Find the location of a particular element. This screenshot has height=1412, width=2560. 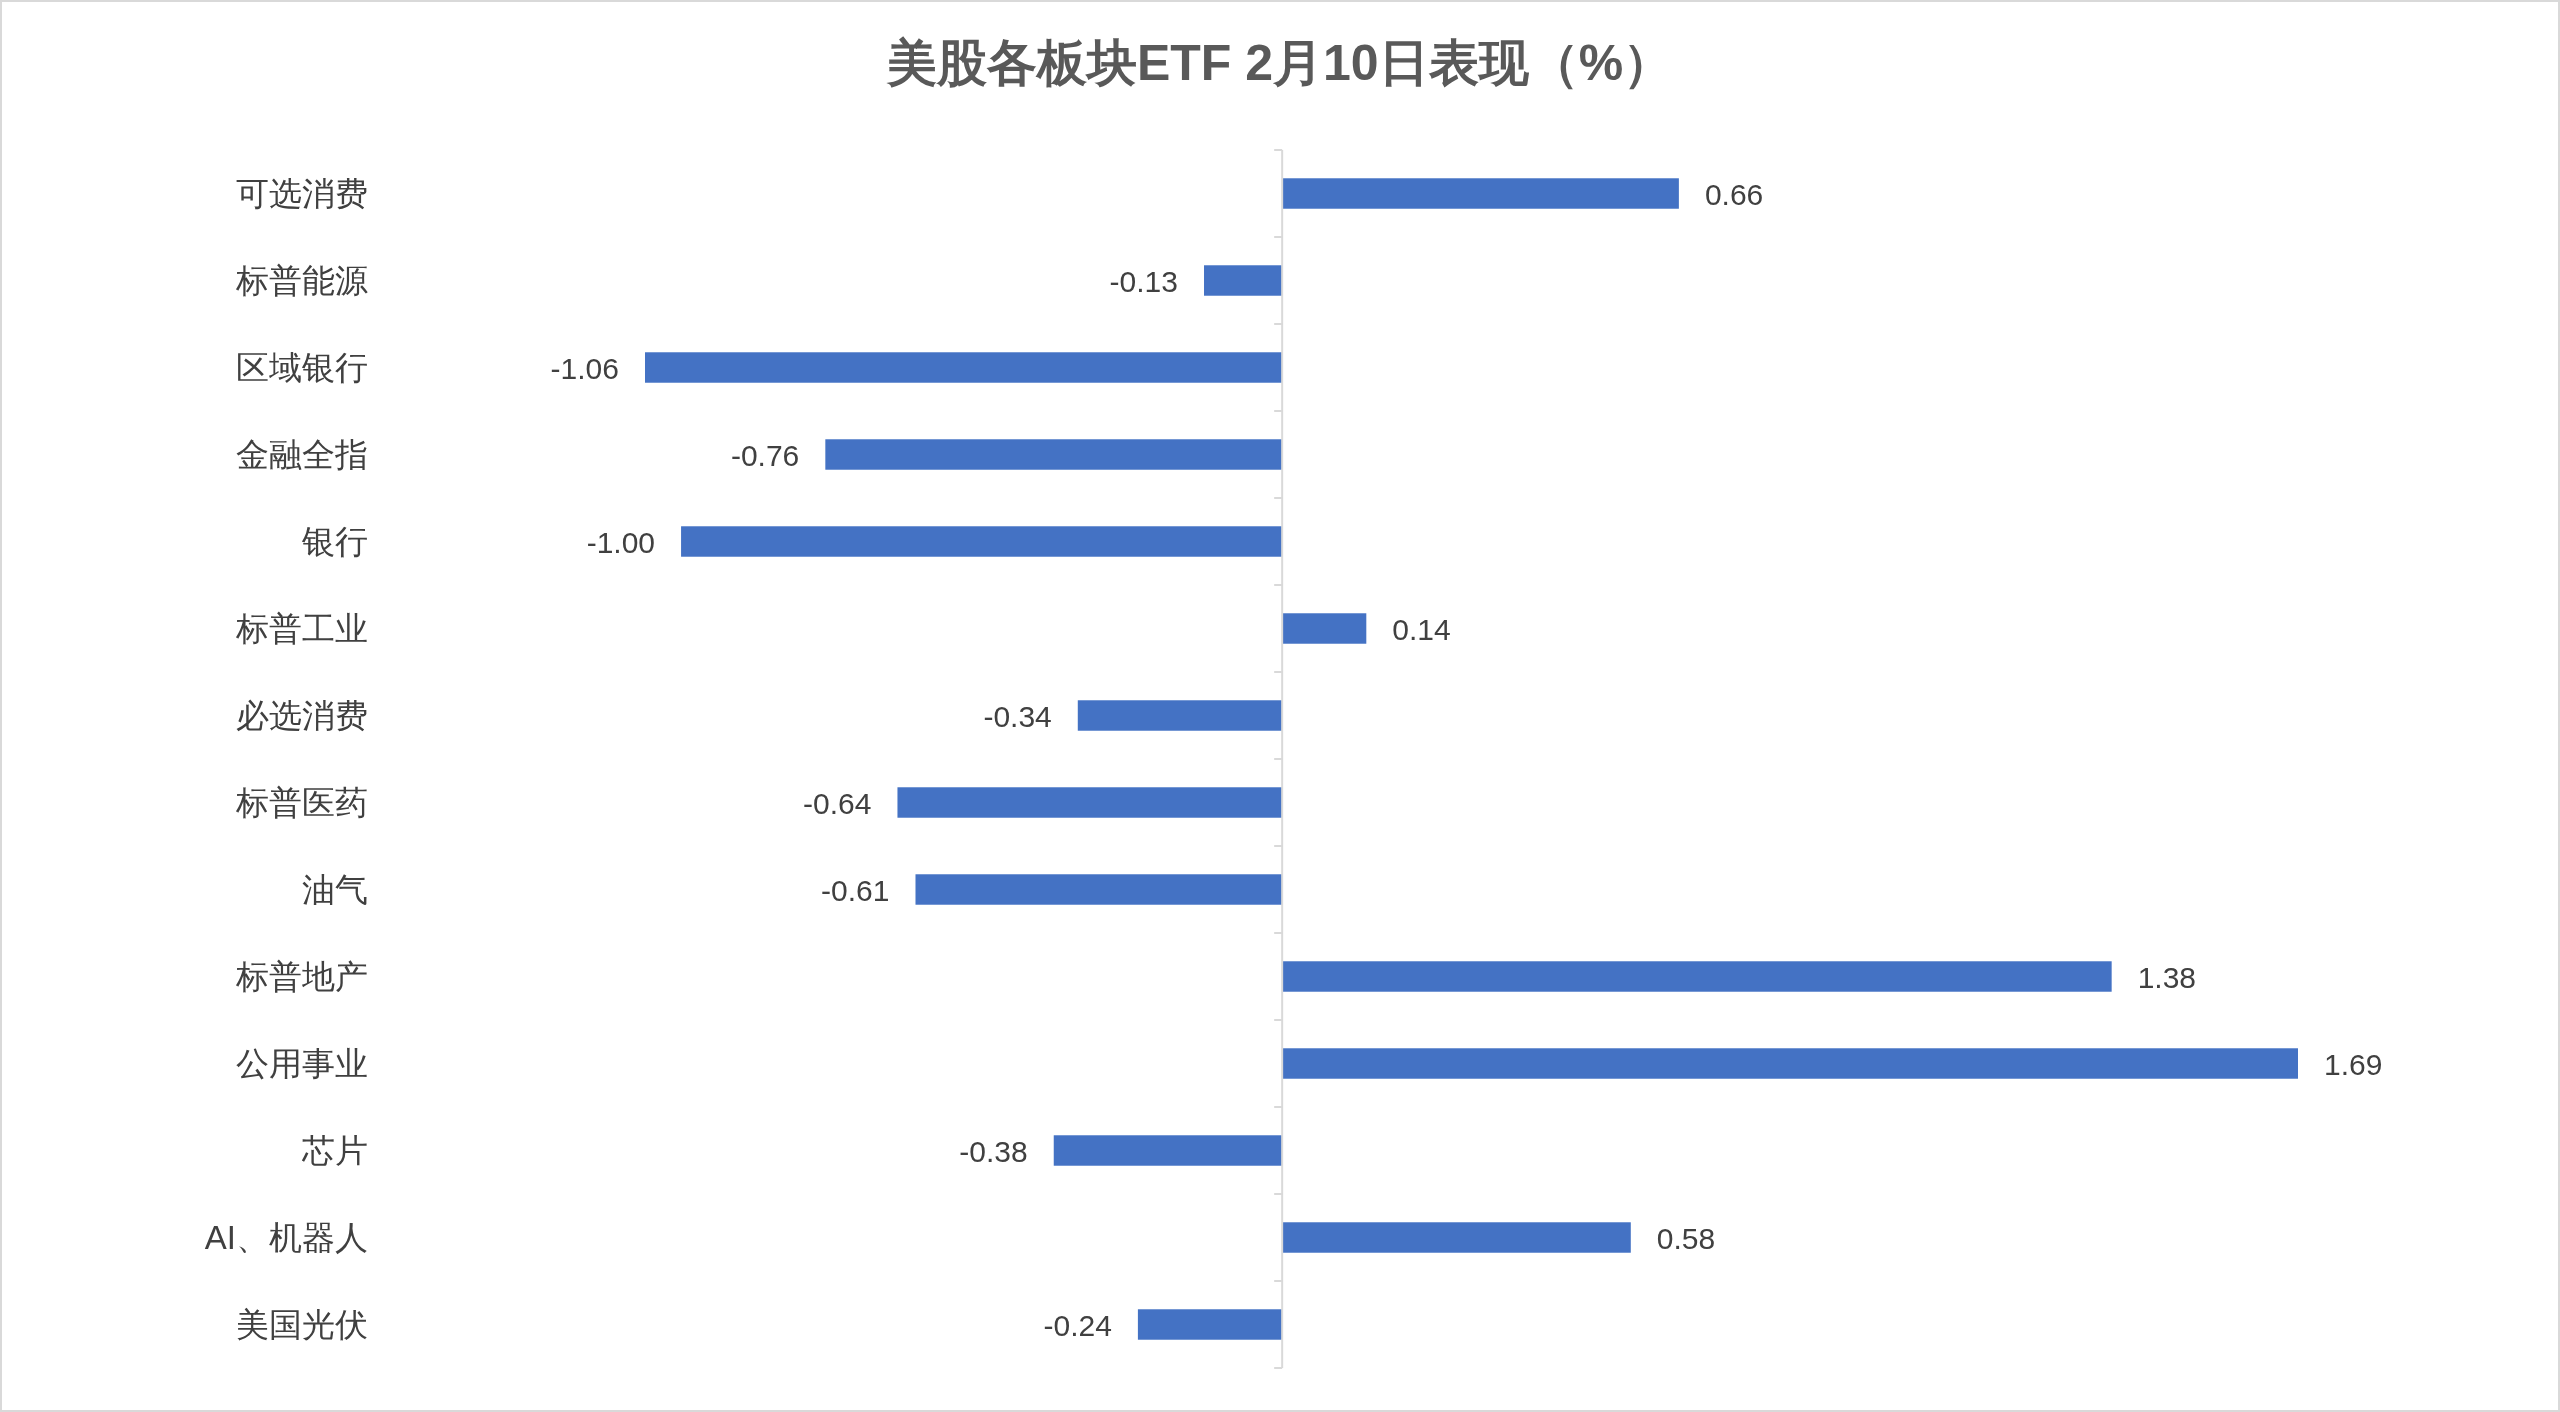

y-tick-label: 标普工业 is located at coordinates (301, 628).